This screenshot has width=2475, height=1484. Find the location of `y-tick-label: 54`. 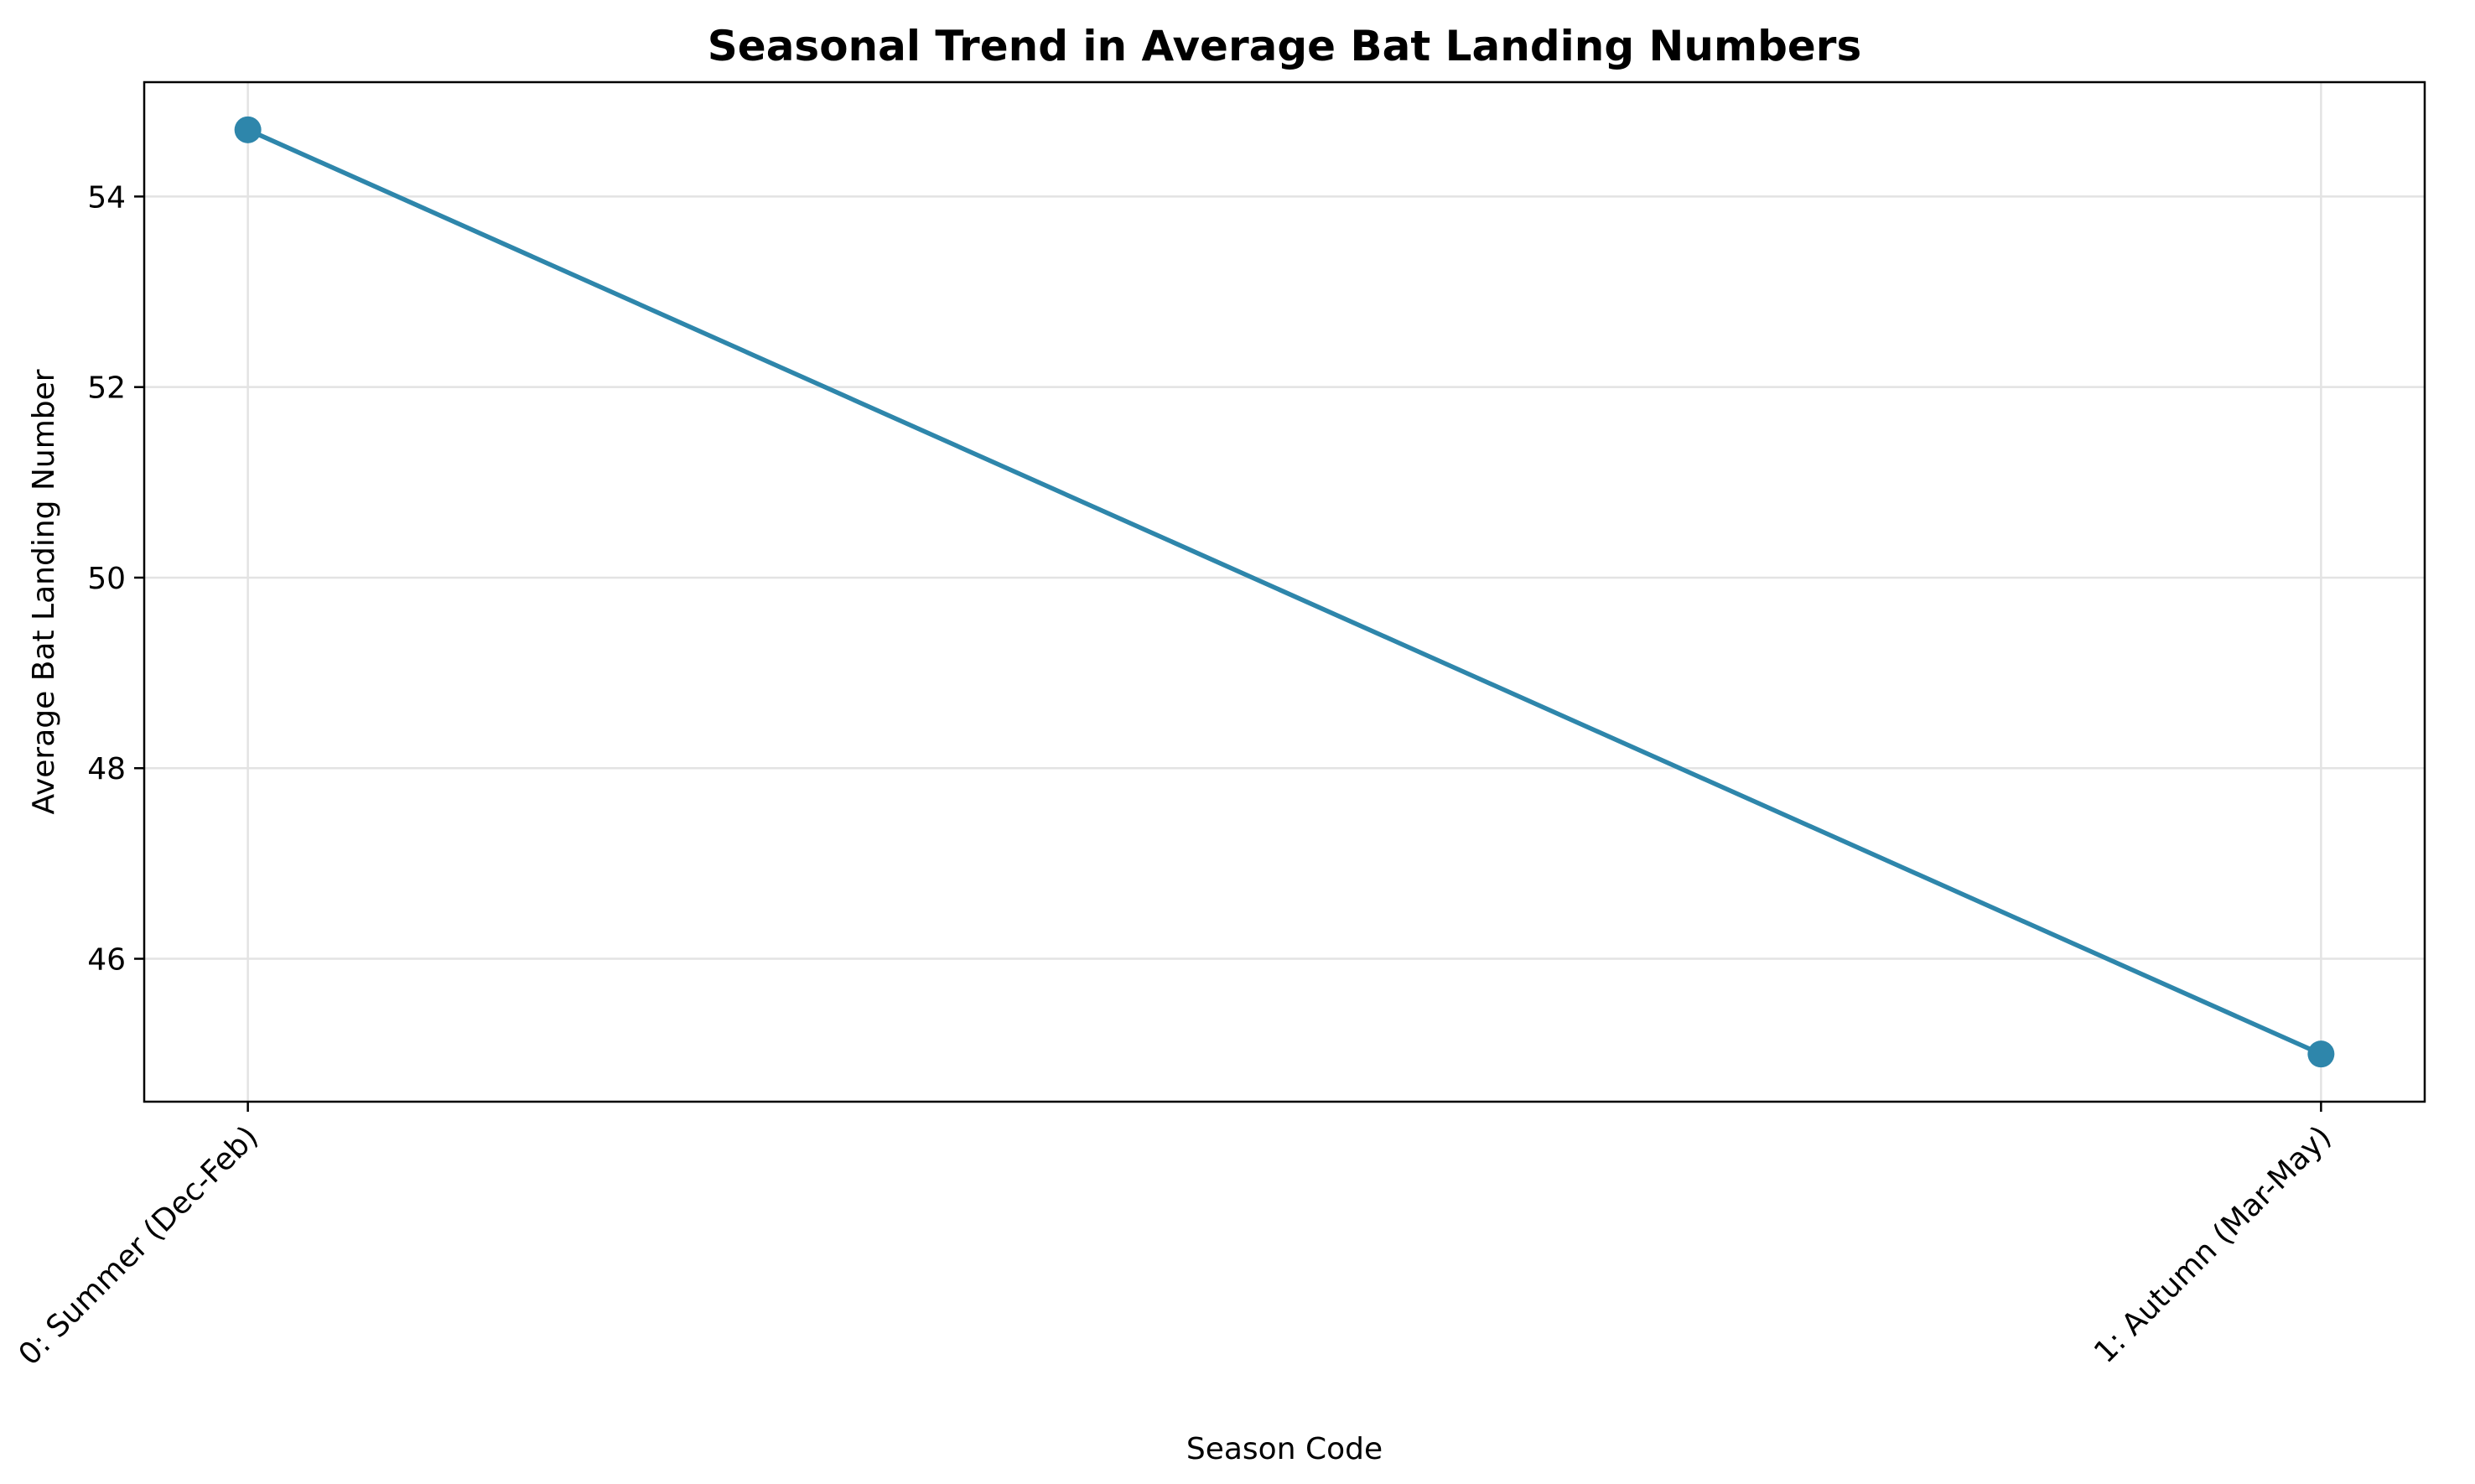

y-tick-label: 54 is located at coordinates (106, 197).